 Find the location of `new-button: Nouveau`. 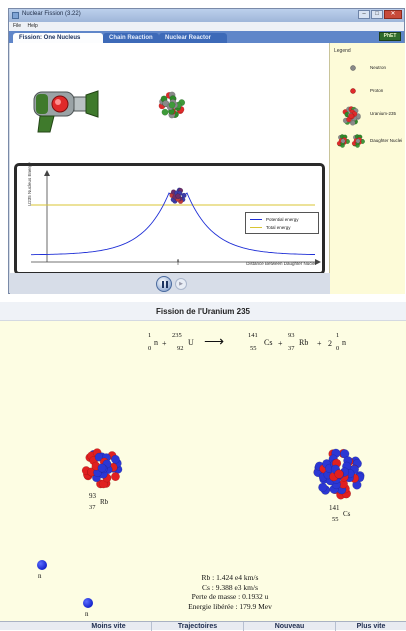

new-button: Nouveau is located at coordinates (290, 626).